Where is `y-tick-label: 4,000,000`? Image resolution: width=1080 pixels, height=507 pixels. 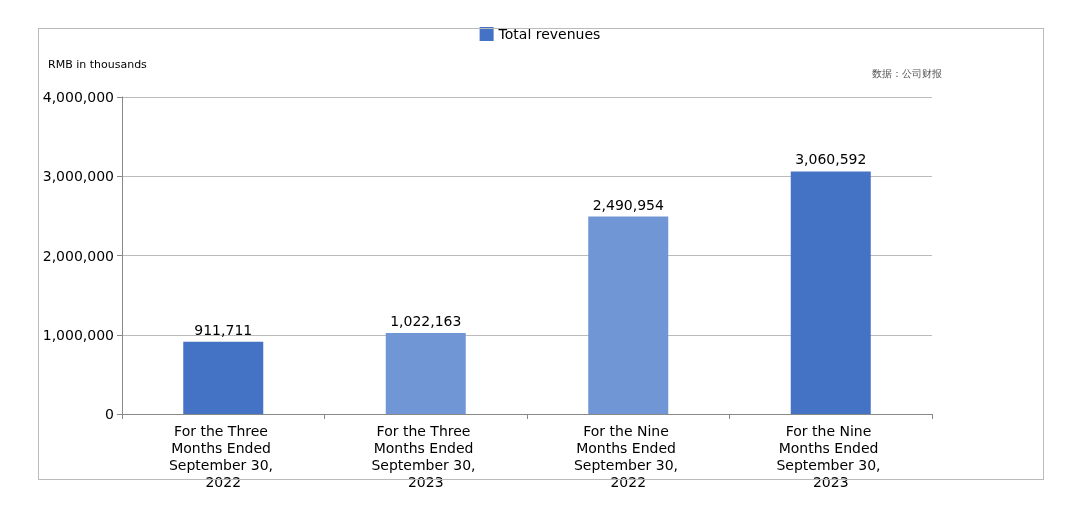 y-tick-label: 4,000,000 is located at coordinates (78, 97).